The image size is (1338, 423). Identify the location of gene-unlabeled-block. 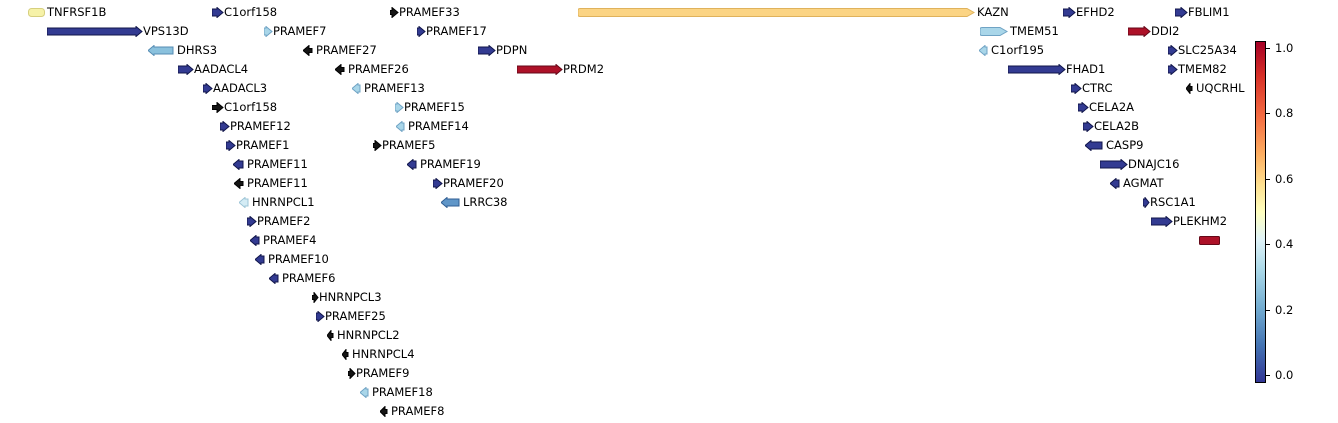
(1210, 240).